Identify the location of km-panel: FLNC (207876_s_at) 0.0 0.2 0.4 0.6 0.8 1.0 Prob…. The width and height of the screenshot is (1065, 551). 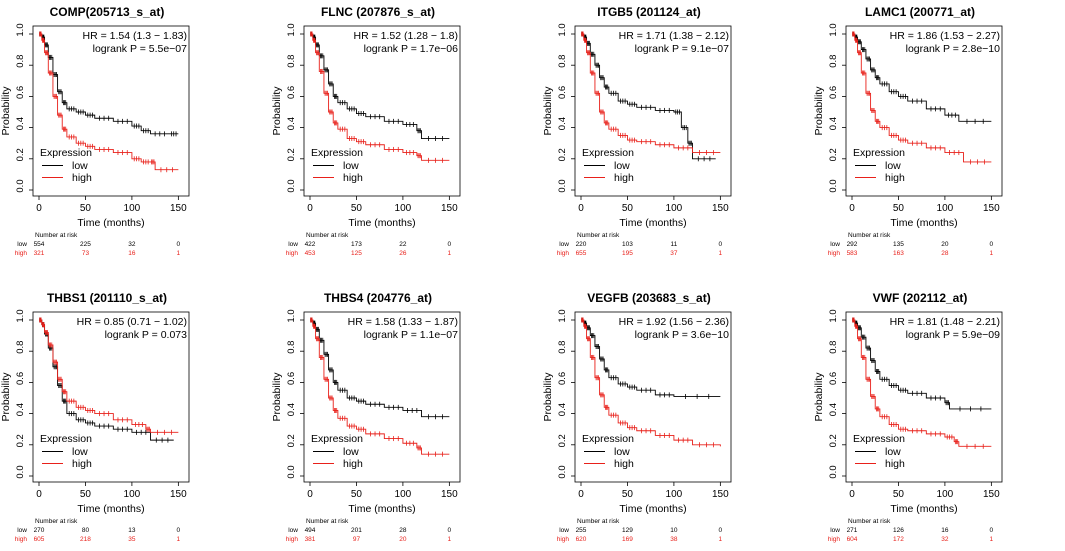
(366, 131).